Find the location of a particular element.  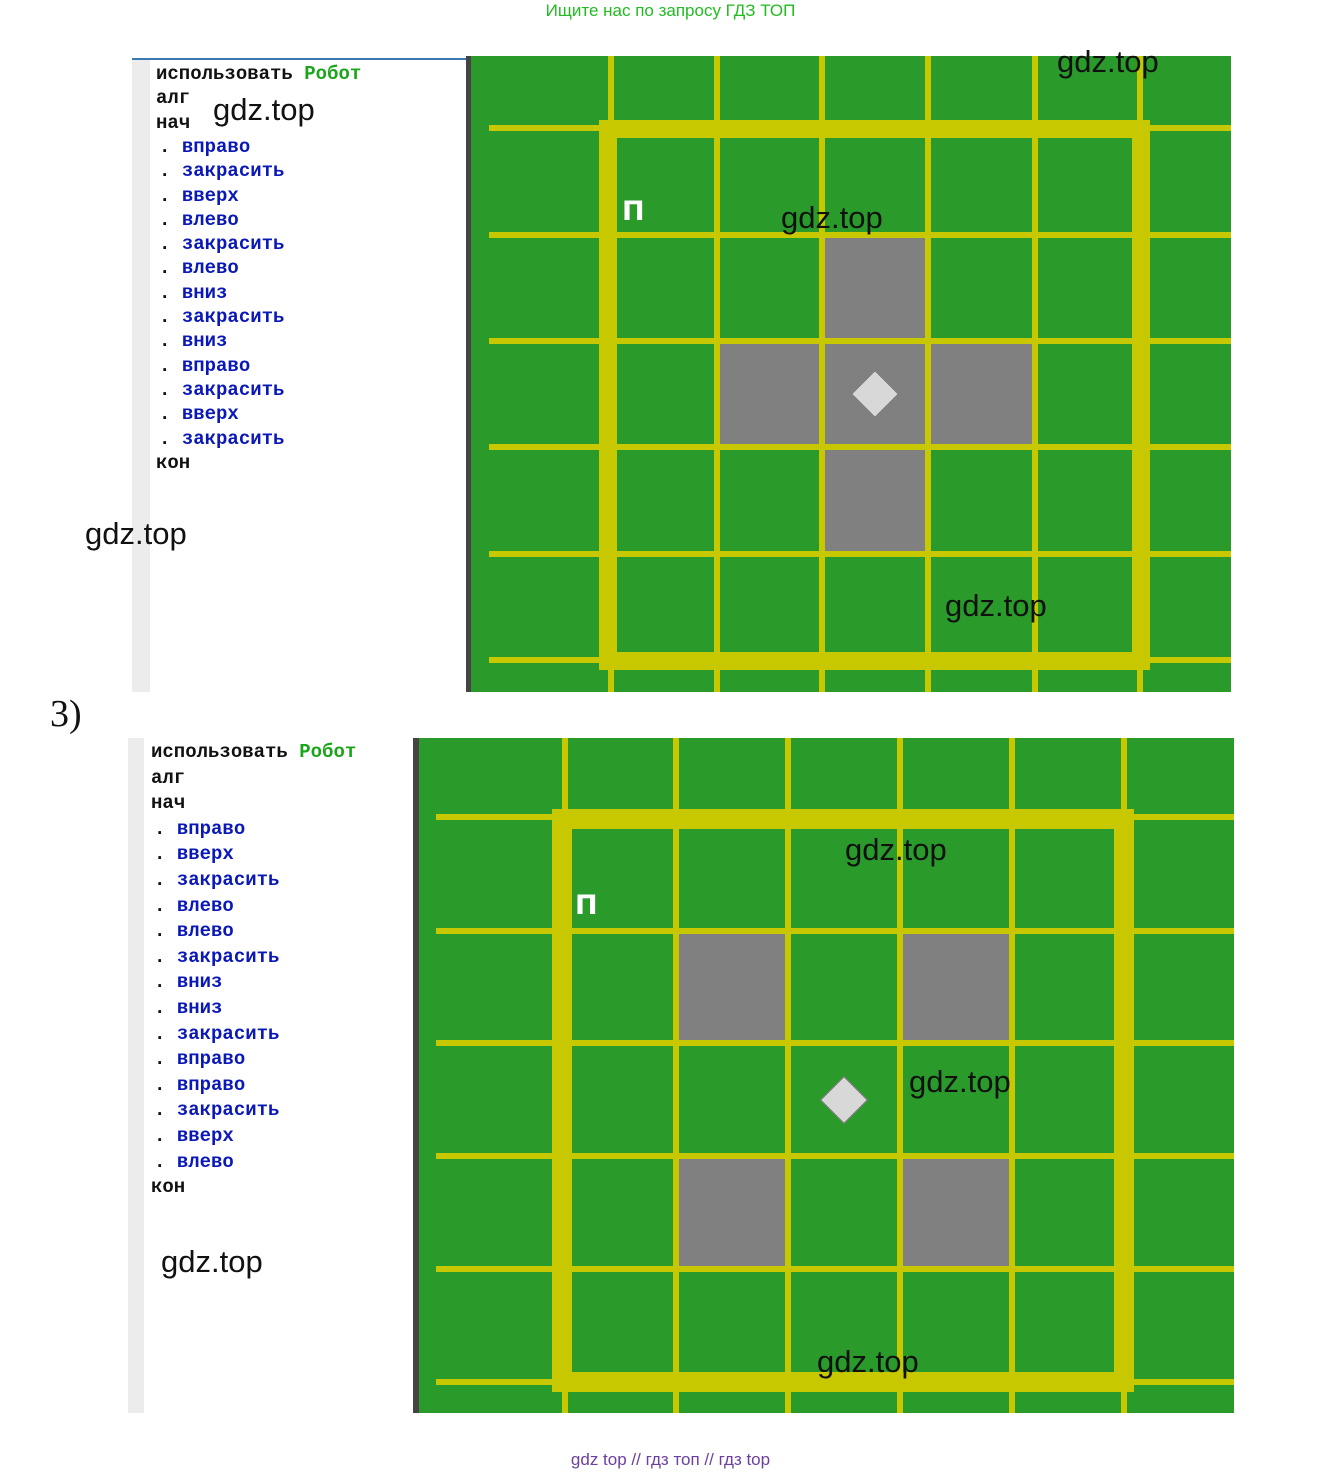

footer-banner: gdz top // гдз топ // гдз top is located at coordinates (670, 1459).